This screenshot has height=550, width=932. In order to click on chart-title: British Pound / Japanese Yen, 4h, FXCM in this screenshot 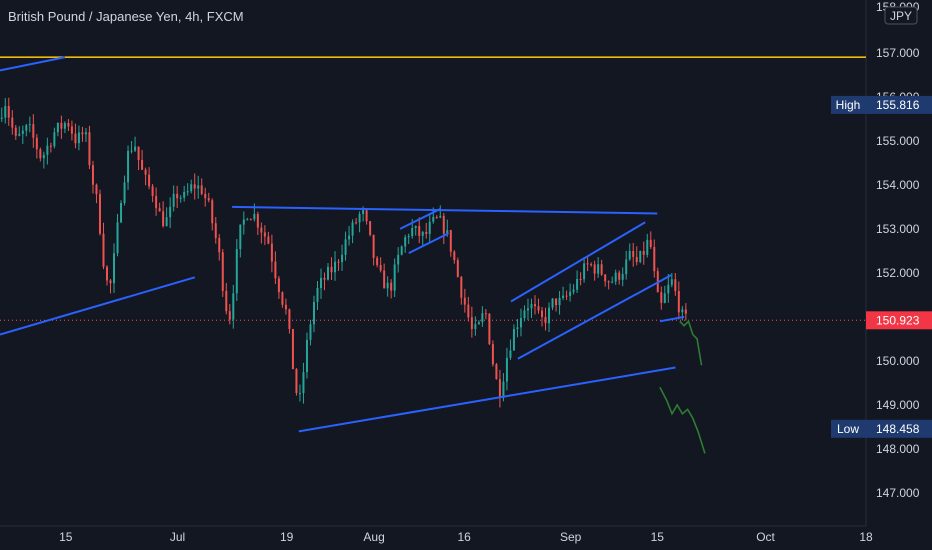, I will do `click(126, 16)`.